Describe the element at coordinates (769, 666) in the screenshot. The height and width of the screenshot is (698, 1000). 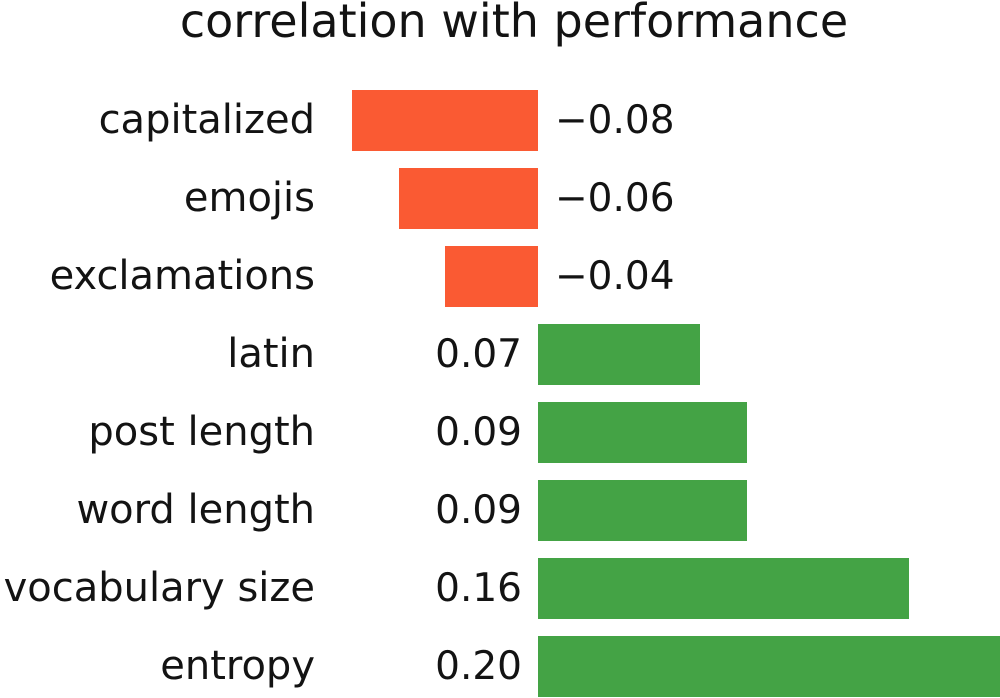
I see `bar-entropy` at that location.